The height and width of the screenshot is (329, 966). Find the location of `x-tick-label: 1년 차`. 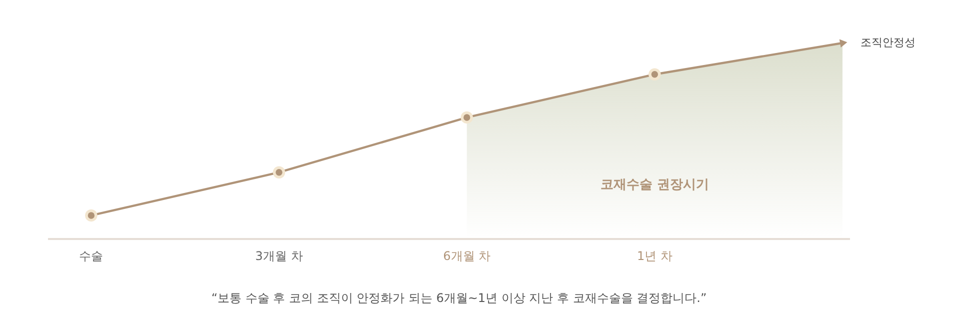

x-tick-label: 1년 차 is located at coordinates (654, 256).